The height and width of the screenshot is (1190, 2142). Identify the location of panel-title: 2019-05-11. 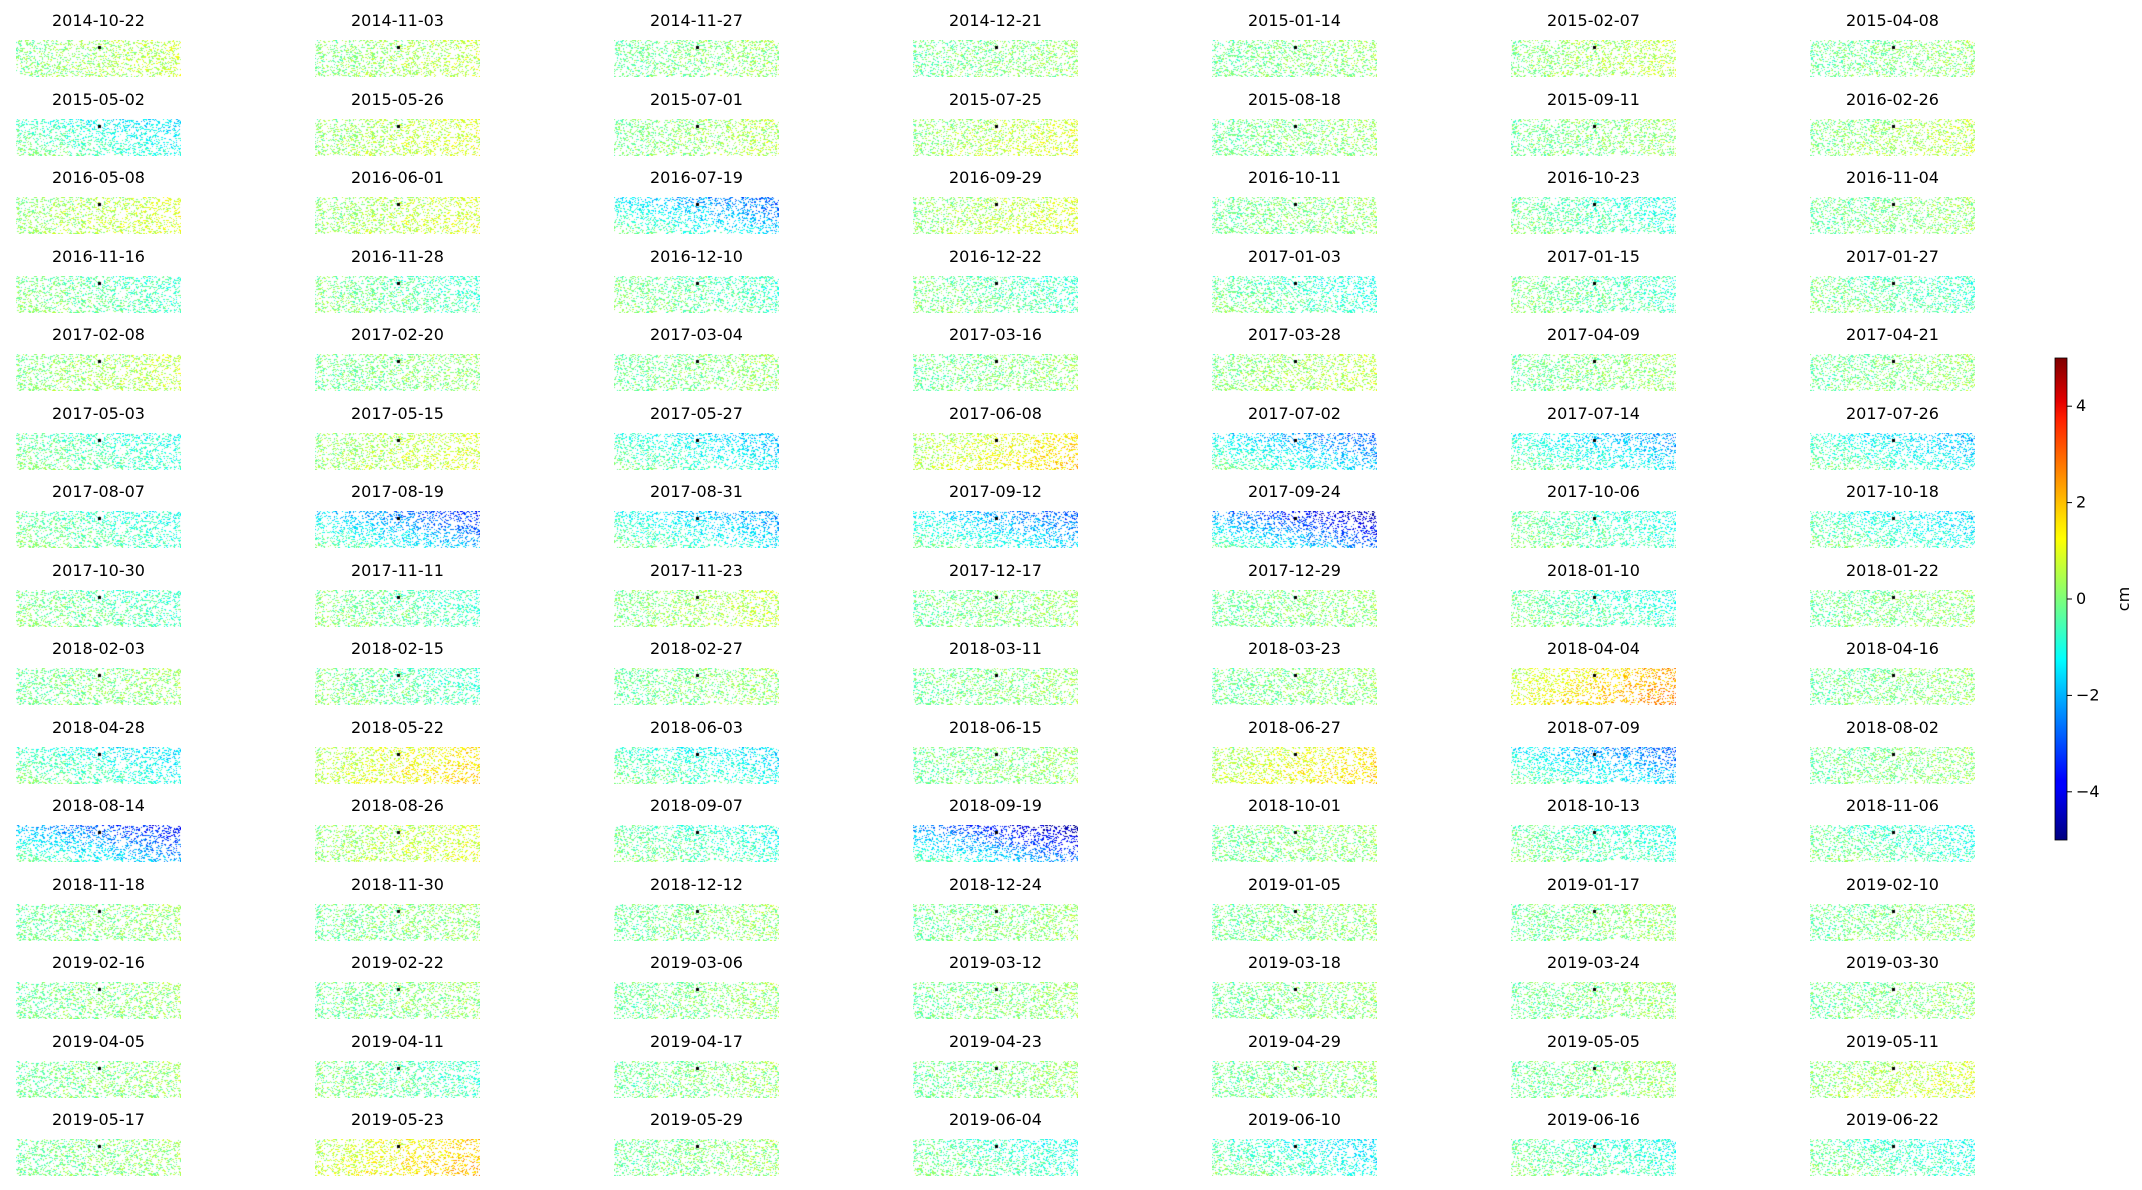
(1892, 1041).